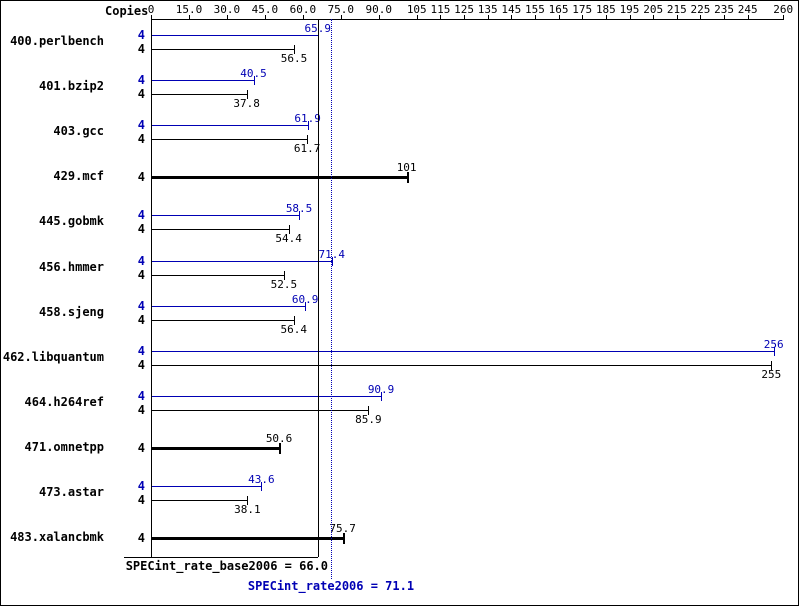 This screenshot has width=799, height=606. Describe the element at coordinates (368, 419) in the screenshot. I see `value-label-base: 85.9` at that location.